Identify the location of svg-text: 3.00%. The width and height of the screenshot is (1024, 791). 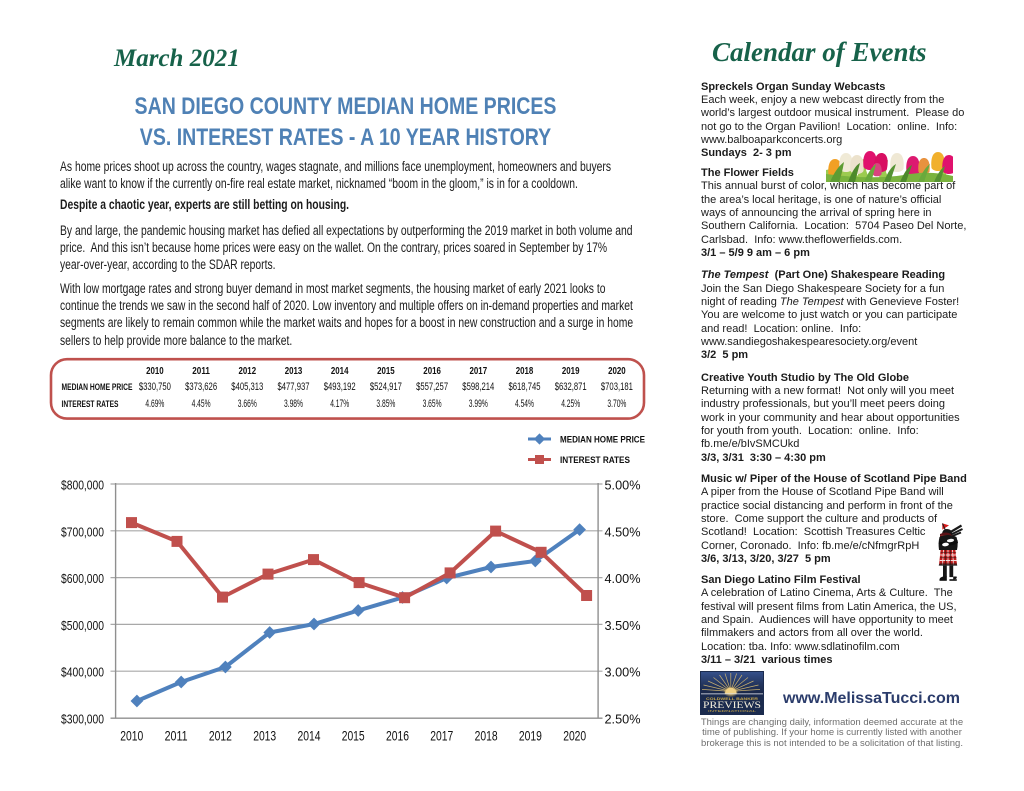
(623, 672).